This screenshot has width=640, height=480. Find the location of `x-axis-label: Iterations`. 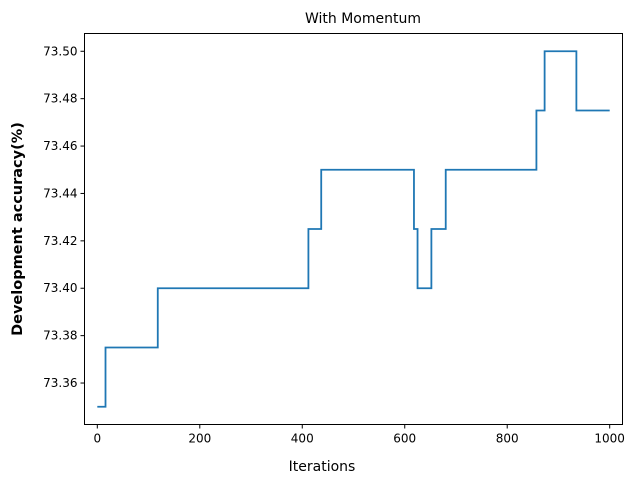

x-axis-label: Iterations is located at coordinates (322, 467).